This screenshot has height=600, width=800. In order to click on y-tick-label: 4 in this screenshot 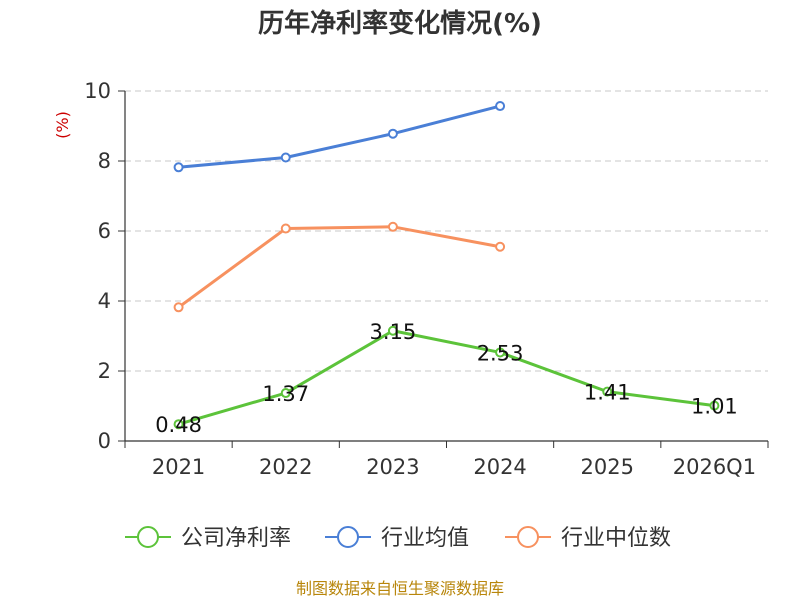, I will do `click(104, 301)`.